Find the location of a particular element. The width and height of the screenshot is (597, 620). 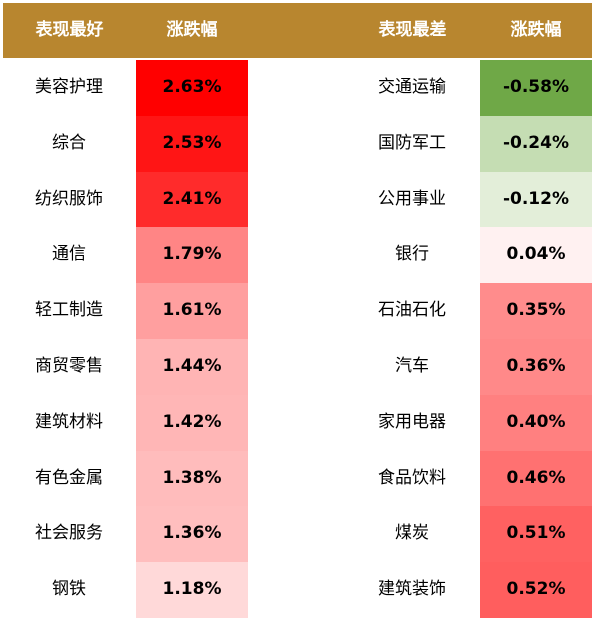

best-sector-name: 钢铁 is located at coordinates (69, 589).